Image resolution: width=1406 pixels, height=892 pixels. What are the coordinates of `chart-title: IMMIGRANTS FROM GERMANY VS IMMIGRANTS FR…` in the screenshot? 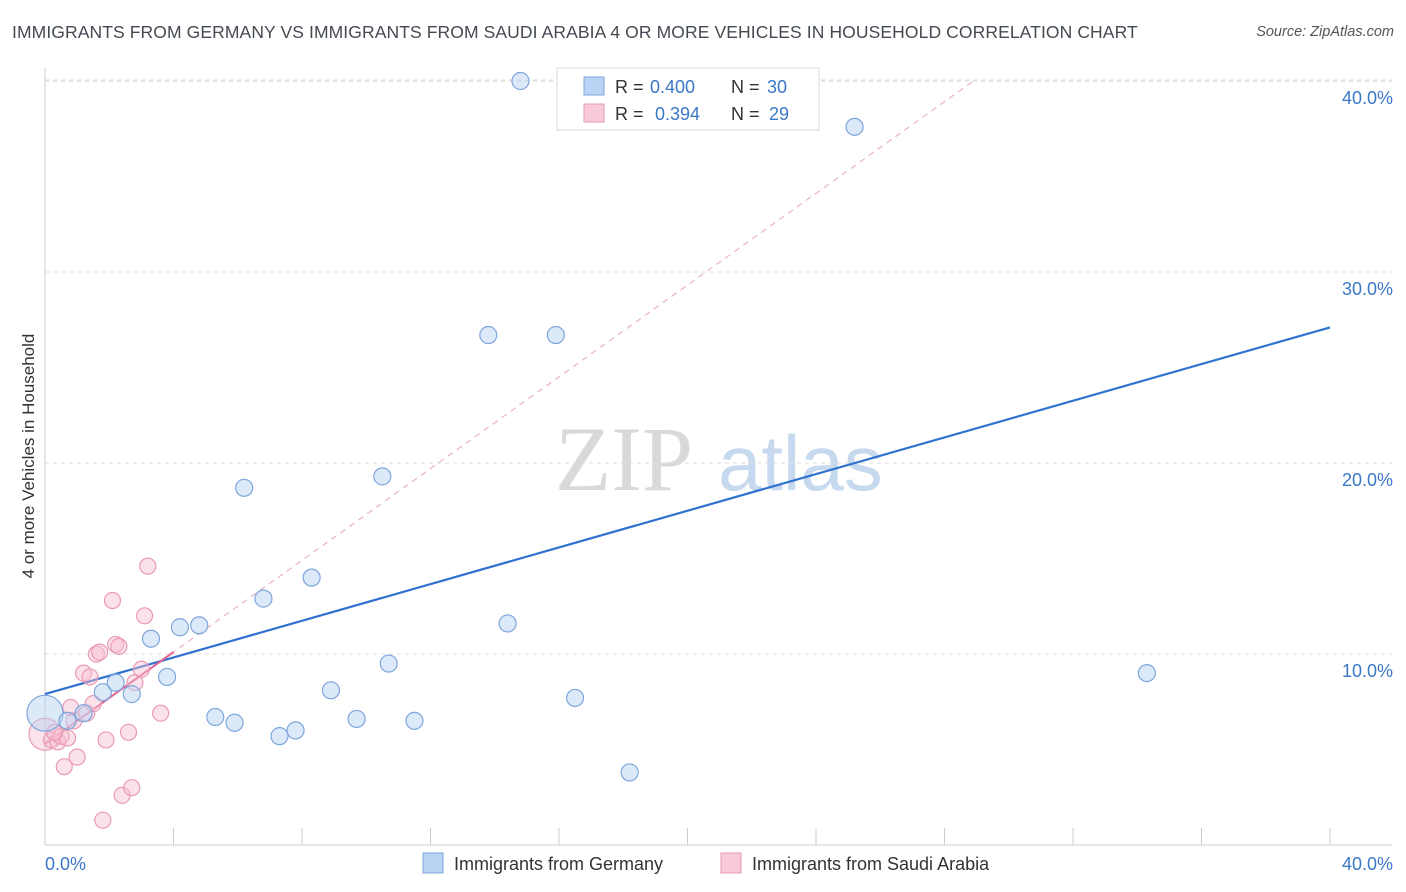 It's located at (575, 32).